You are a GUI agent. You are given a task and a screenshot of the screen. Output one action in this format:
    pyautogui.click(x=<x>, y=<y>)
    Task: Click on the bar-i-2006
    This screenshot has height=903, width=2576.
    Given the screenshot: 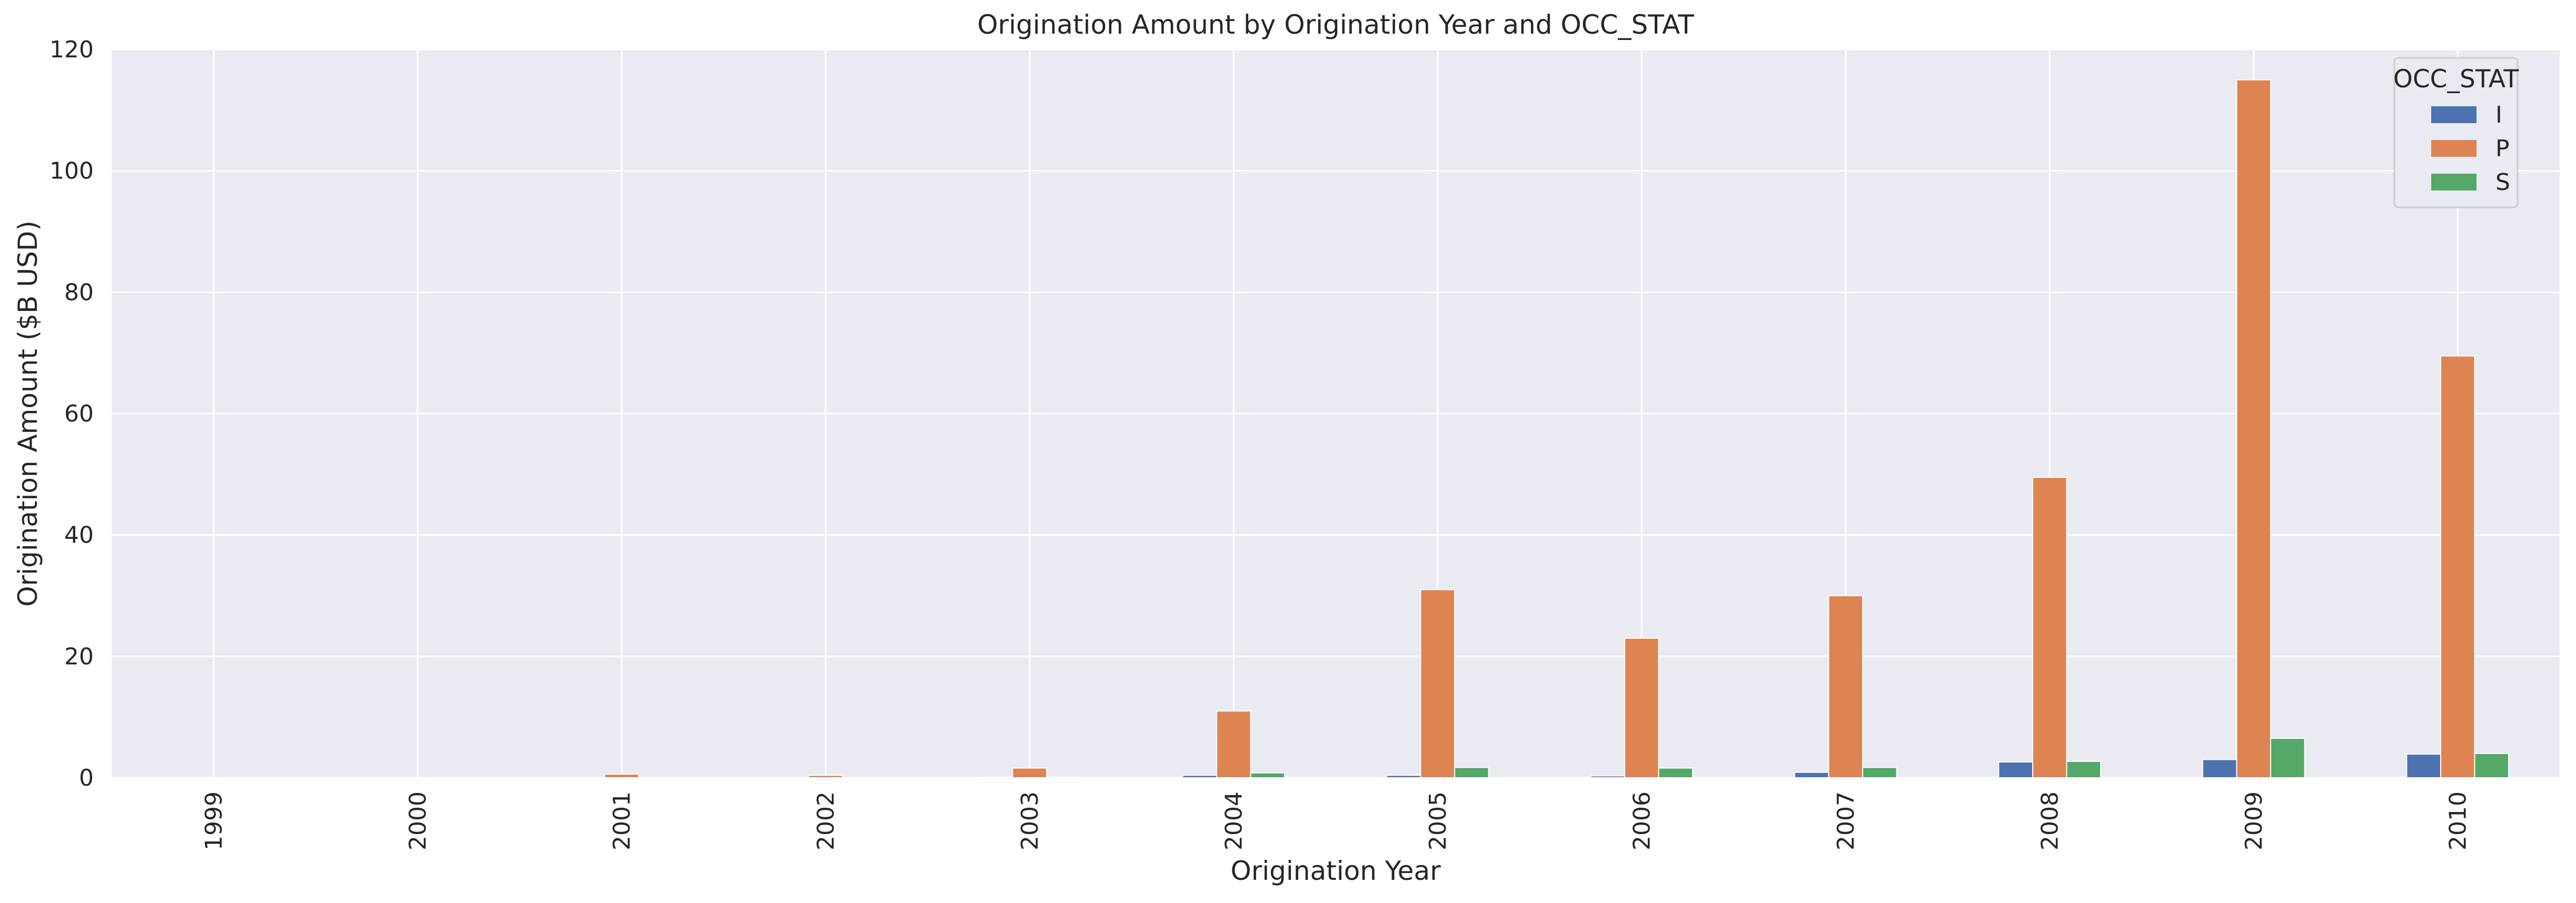 What is the action you would take?
    pyautogui.click(x=1607, y=777)
    